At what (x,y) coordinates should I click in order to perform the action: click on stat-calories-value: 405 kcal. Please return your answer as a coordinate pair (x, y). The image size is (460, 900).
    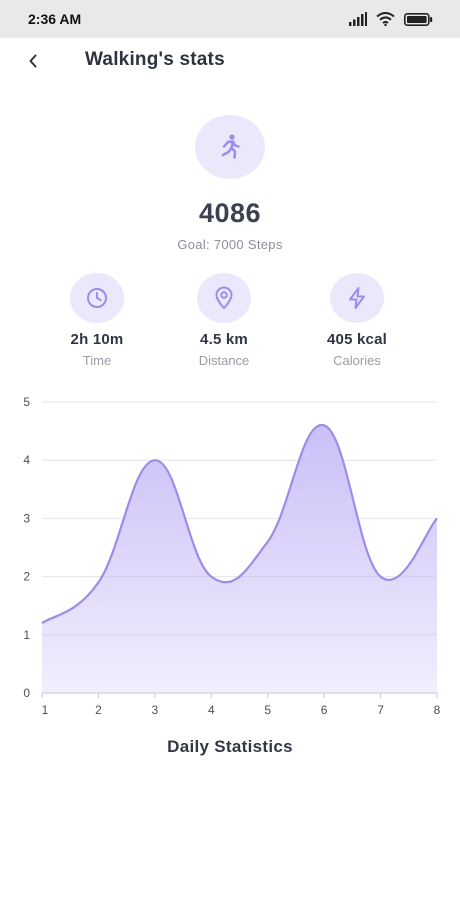
    Looking at the image, I should click on (357, 339).